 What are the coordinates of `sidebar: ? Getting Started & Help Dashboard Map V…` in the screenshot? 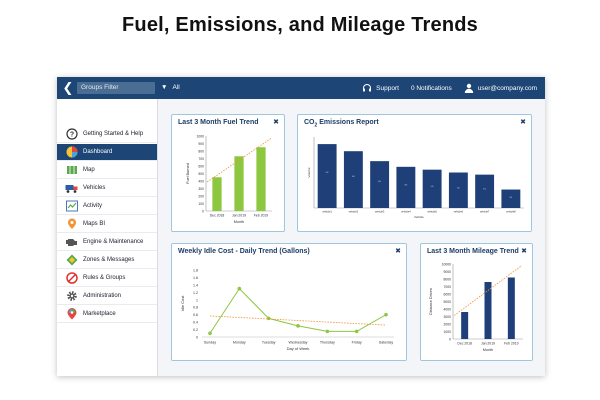 It's located at (107, 237).